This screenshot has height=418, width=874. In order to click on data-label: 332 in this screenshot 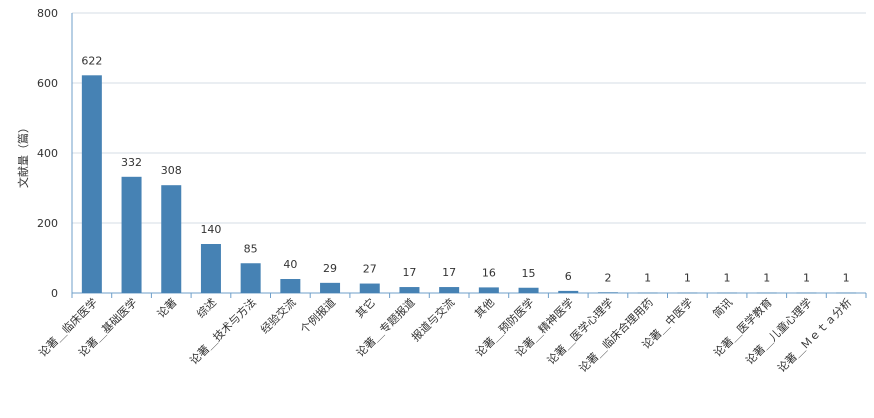, I will do `click(131, 162)`.